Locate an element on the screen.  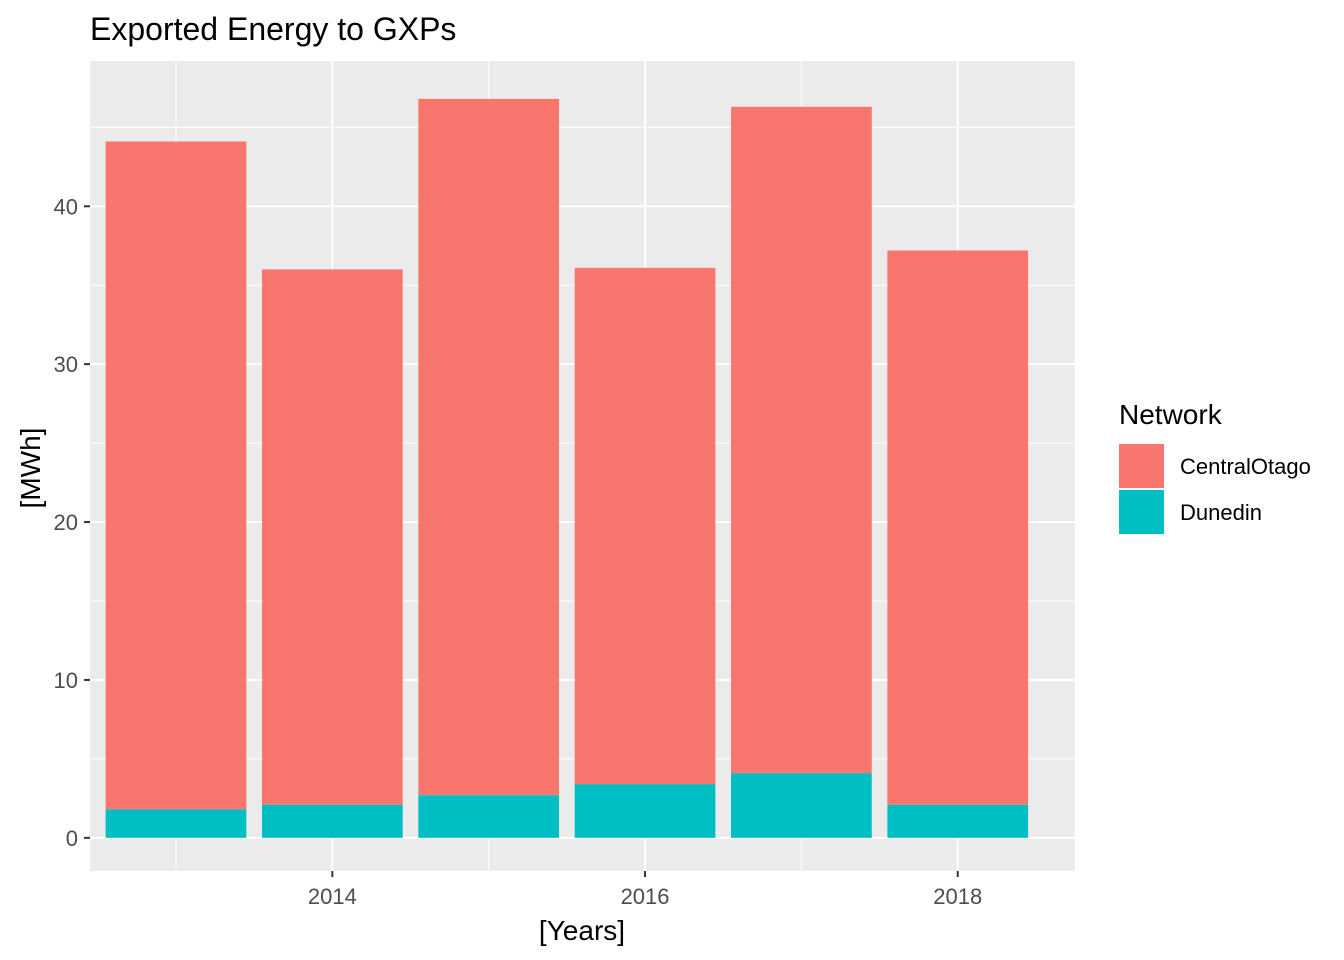
y-tick-label: 20 is located at coordinates (66, 522).